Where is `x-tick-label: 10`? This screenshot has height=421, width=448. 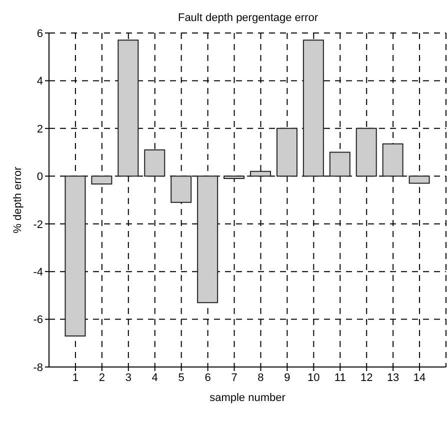
x-tick-label: 10 is located at coordinates (314, 378).